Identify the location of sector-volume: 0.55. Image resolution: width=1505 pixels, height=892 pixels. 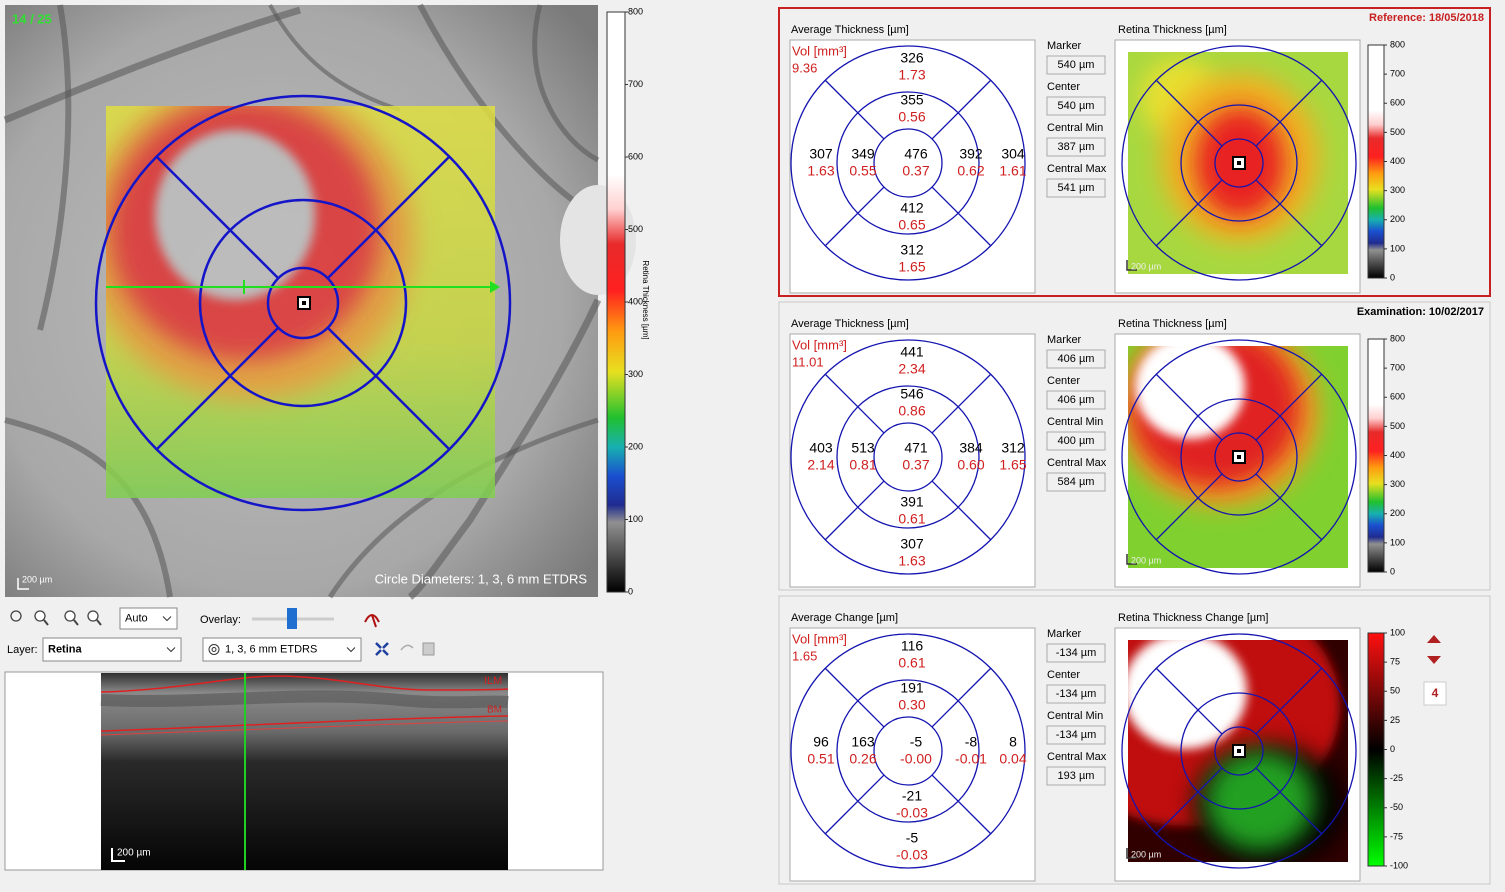
(862, 171).